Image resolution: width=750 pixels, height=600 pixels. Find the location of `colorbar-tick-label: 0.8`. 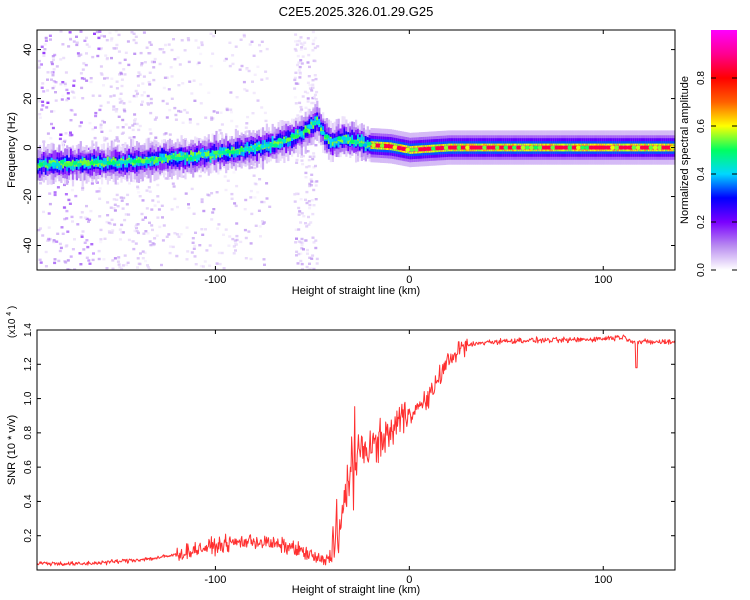

colorbar-tick-label: 0.8 is located at coordinates (701, 78).